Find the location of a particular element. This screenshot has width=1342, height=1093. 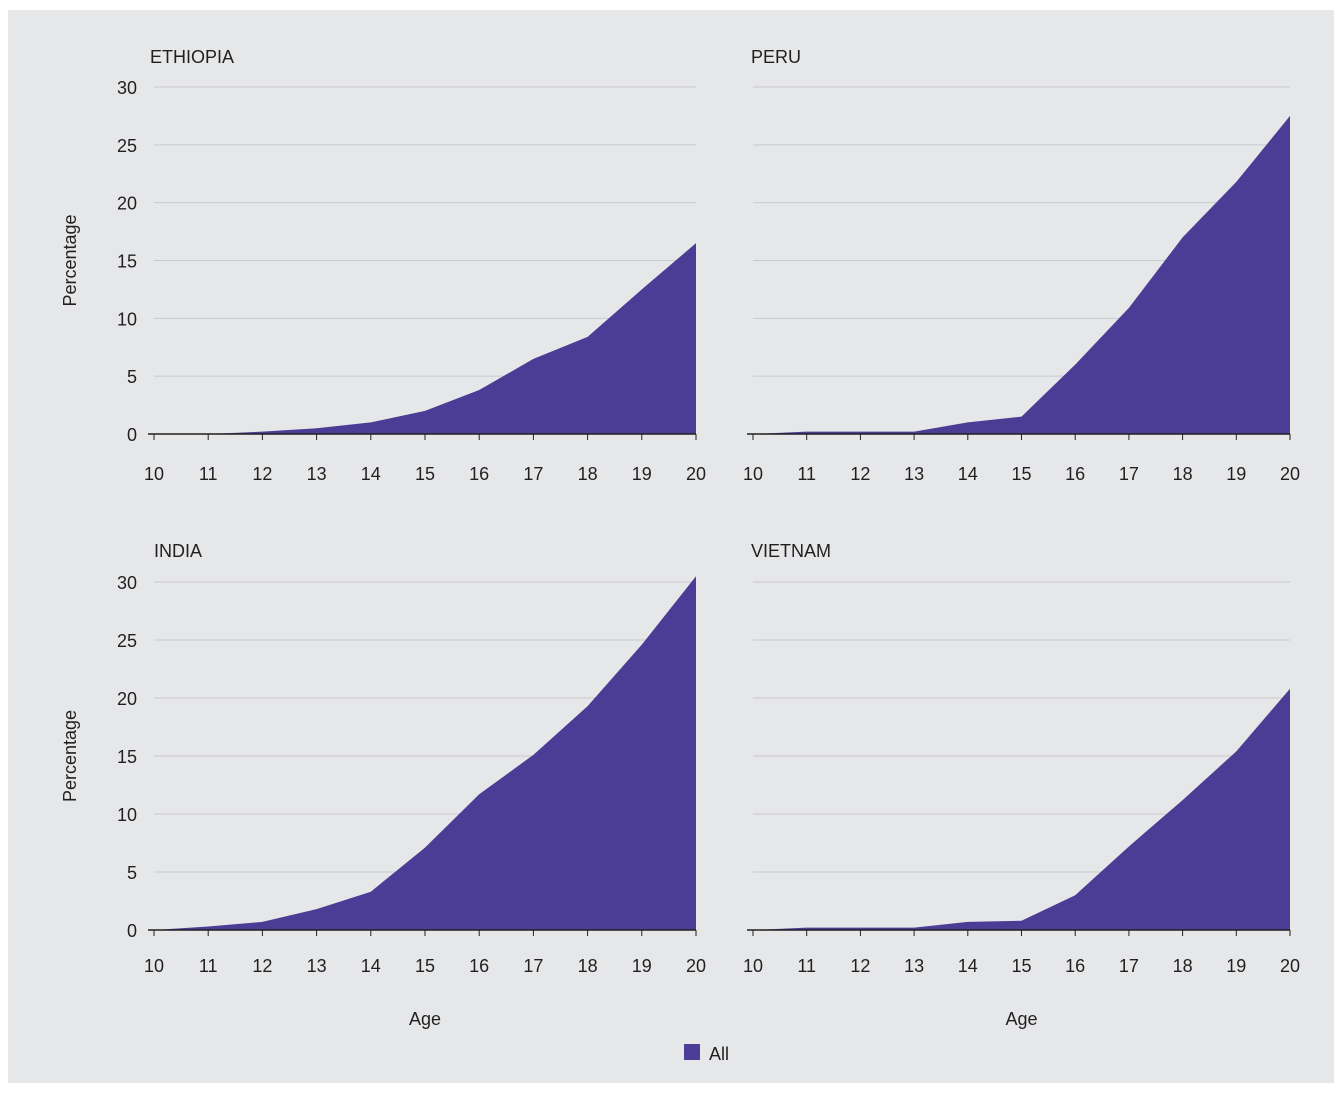

panel-title: PERU is located at coordinates (776, 57).